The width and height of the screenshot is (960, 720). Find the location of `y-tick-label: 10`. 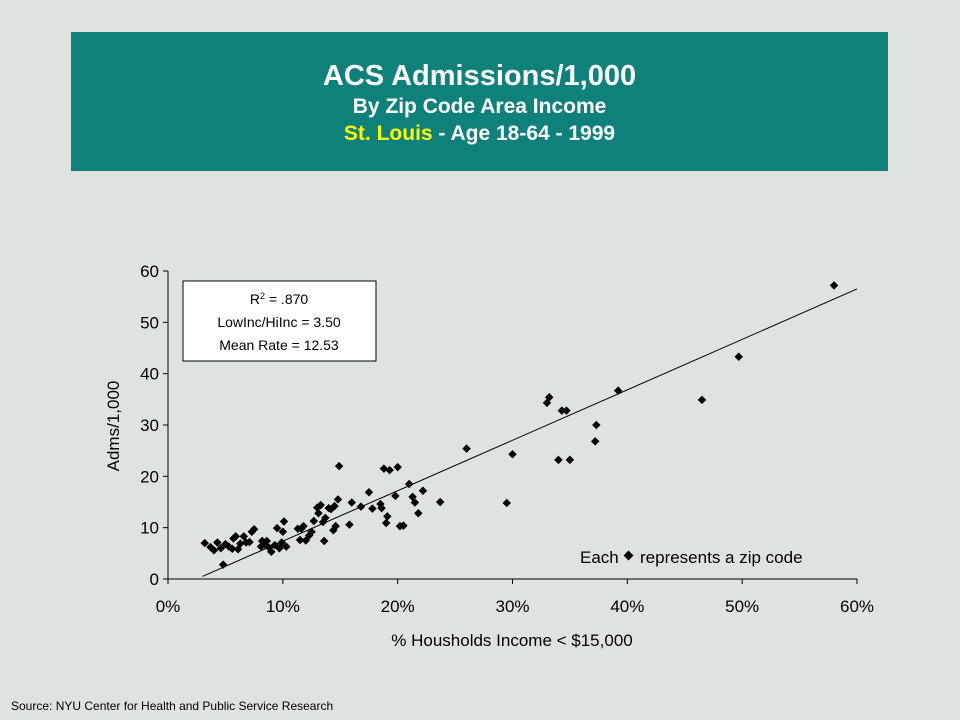

y-tick-label: 10 is located at coordinates (149, 528).